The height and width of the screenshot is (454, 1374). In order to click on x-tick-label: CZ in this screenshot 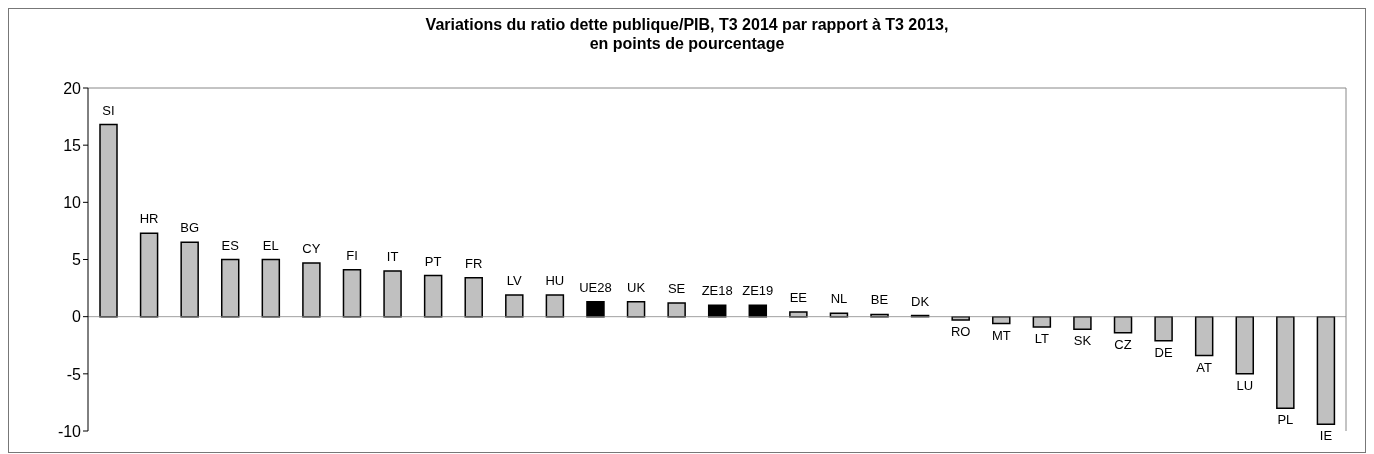, I will do `click(1123, 344)`.